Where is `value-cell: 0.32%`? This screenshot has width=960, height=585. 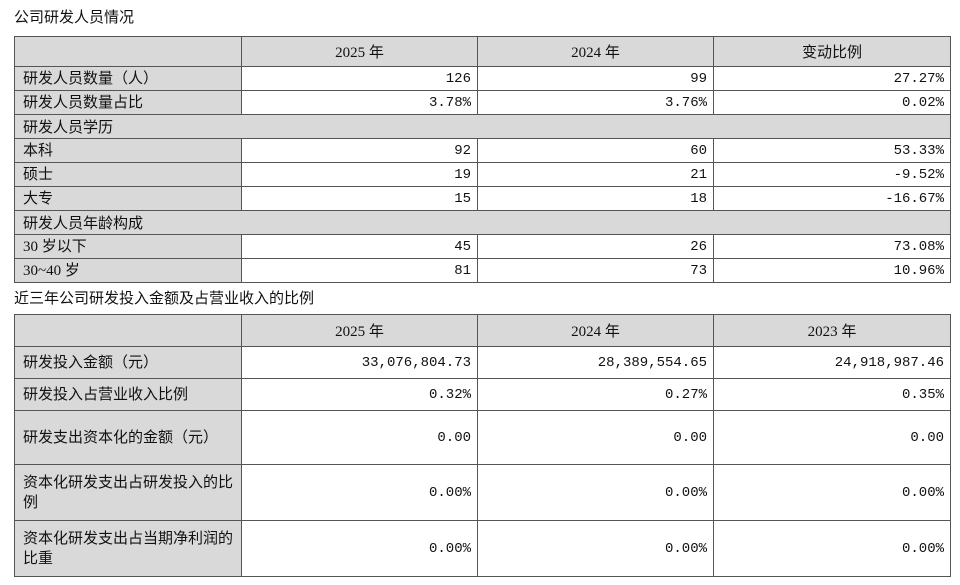 value-cell: 0.32% is located at coordinates (359, 394).